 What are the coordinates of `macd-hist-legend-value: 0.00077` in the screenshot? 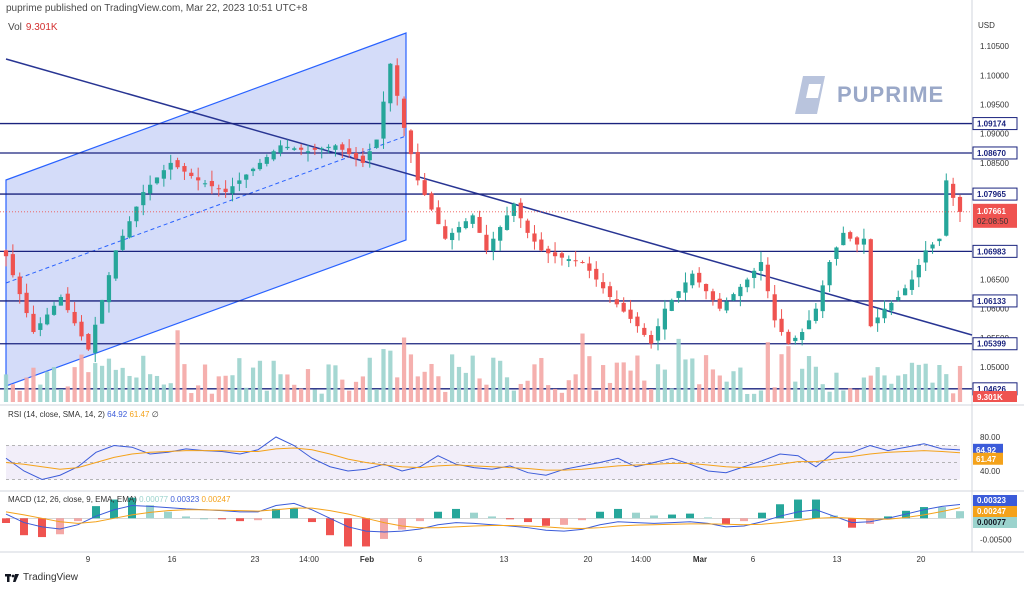 It's located at (154, 499).